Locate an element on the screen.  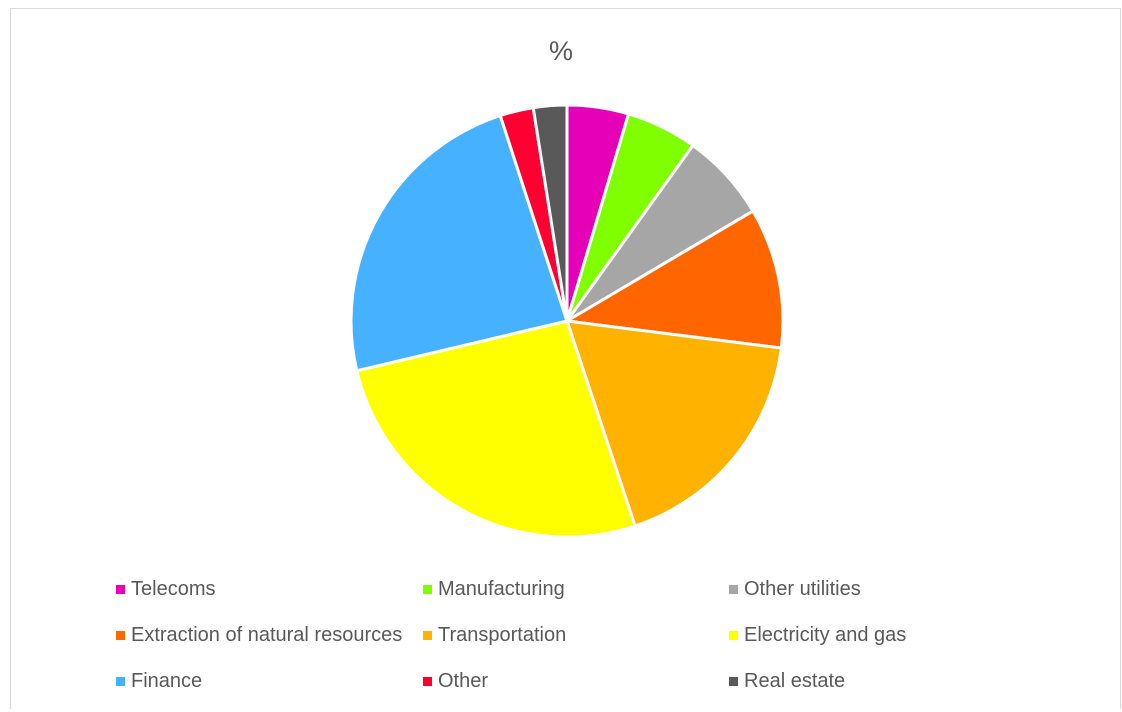
pie-slice-finance is located at coordinates (459, 243).